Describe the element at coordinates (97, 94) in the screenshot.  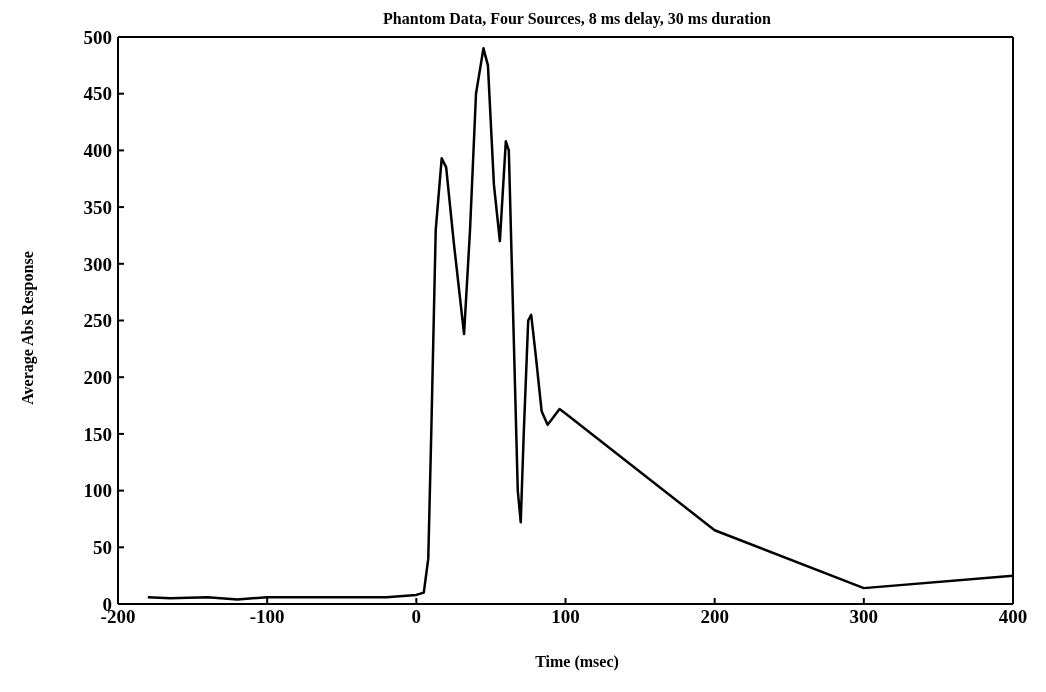
I see `y-tick-label: 450` at that location.